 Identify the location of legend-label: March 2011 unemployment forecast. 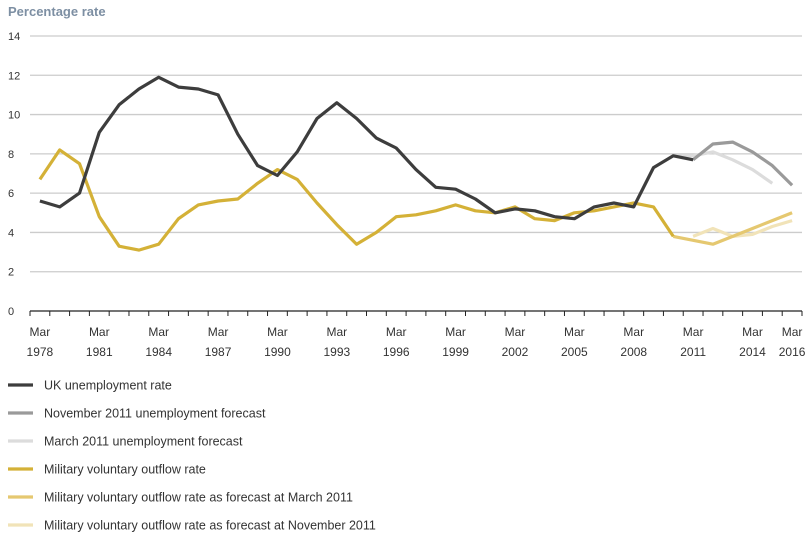
(143, 442).